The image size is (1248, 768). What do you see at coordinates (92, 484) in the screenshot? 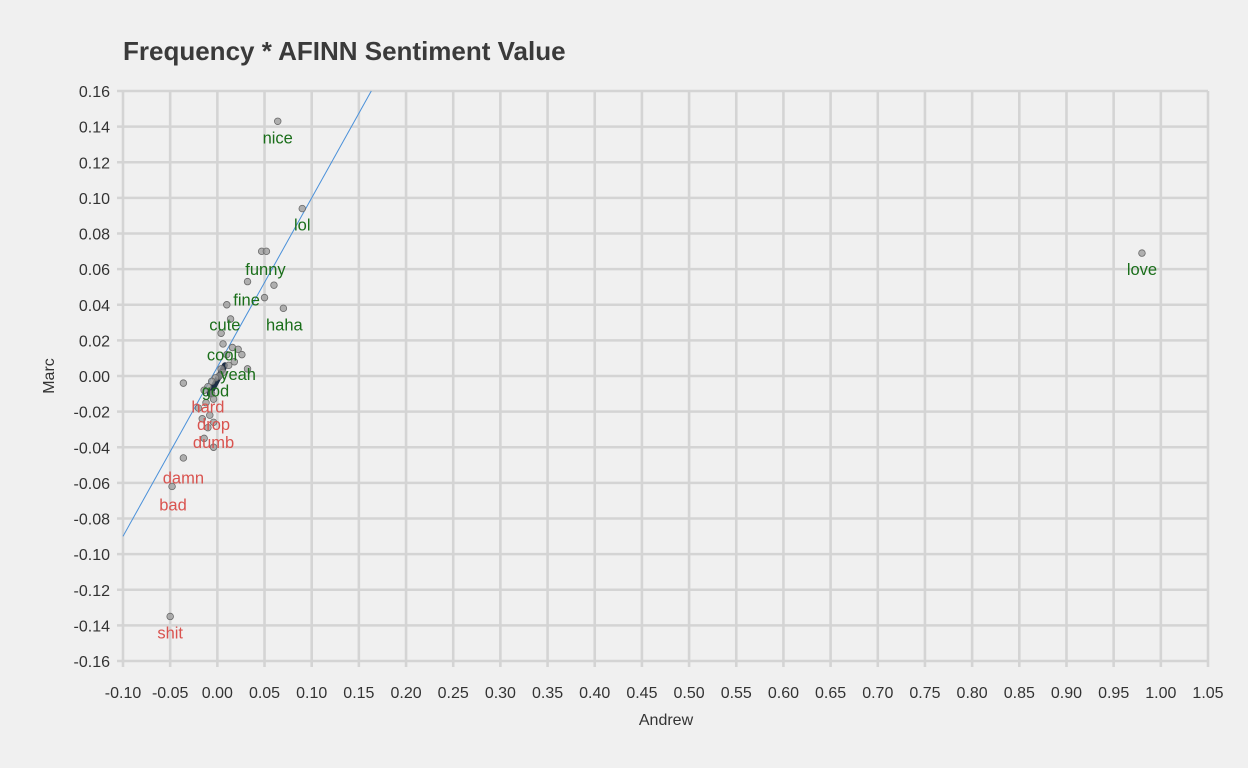
I see `y-tick-label: -0.06` at bounding box center [92, 484].